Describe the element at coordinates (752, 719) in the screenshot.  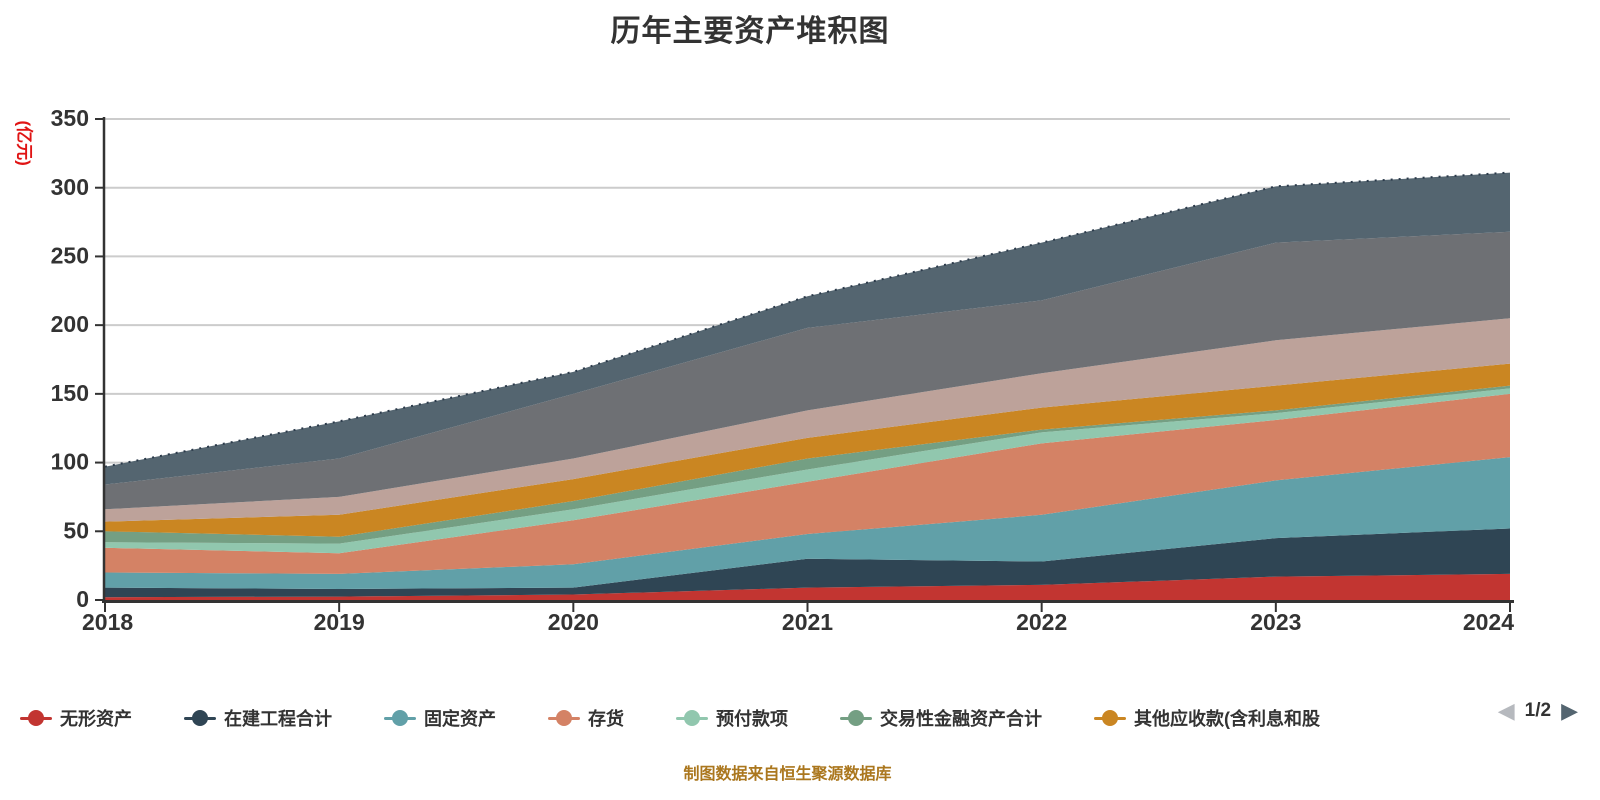
I see `legend-item-label: 预付款项` at that location.